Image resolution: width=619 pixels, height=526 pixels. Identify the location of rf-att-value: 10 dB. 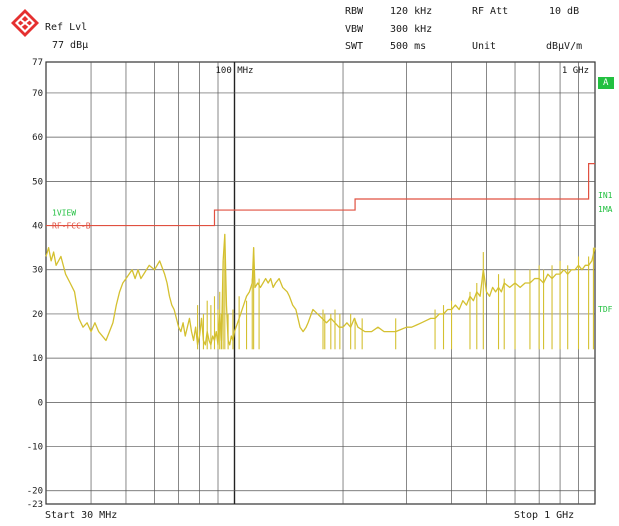
(564, 11).